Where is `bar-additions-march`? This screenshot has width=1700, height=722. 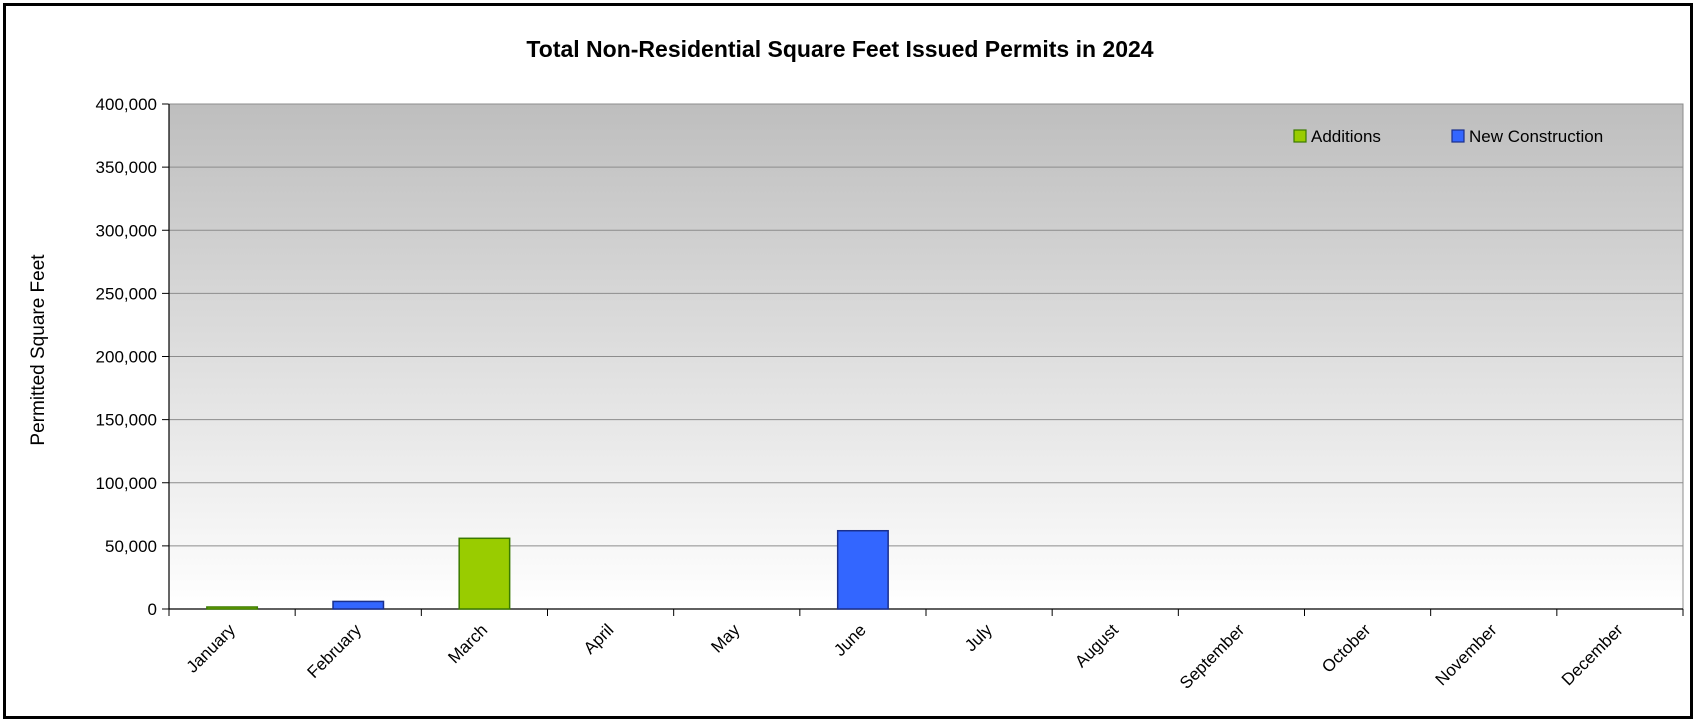 bar-additions-march is located at coordinates (484, 573).